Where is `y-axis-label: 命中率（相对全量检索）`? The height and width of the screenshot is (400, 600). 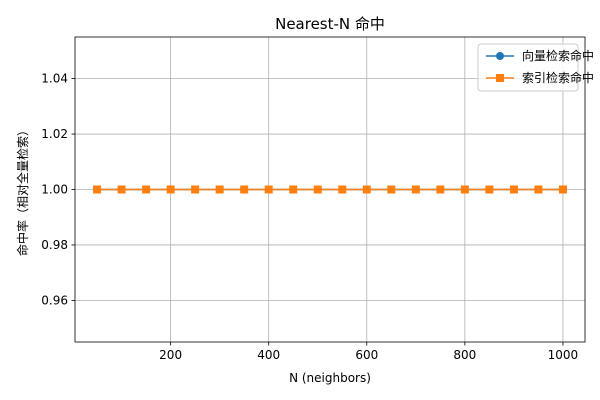 y-axis-label: 命中率（相对全量检索） is located at coordinates (22, 190).